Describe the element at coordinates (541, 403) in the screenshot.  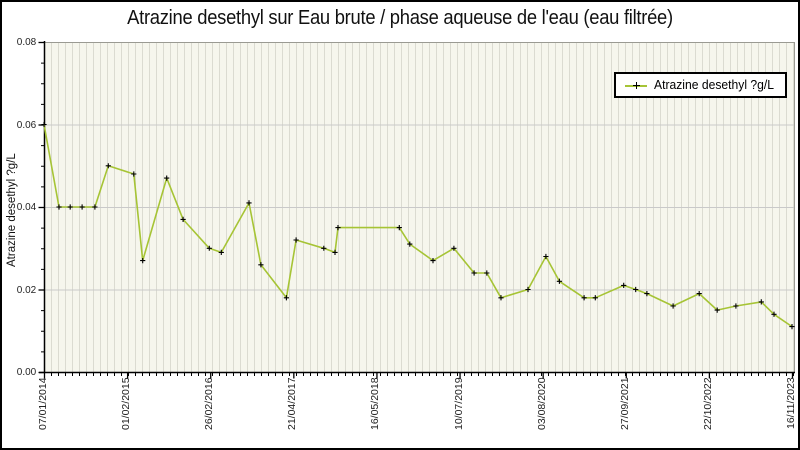
I see `x-tick-label: 03/08/2020` at that location.